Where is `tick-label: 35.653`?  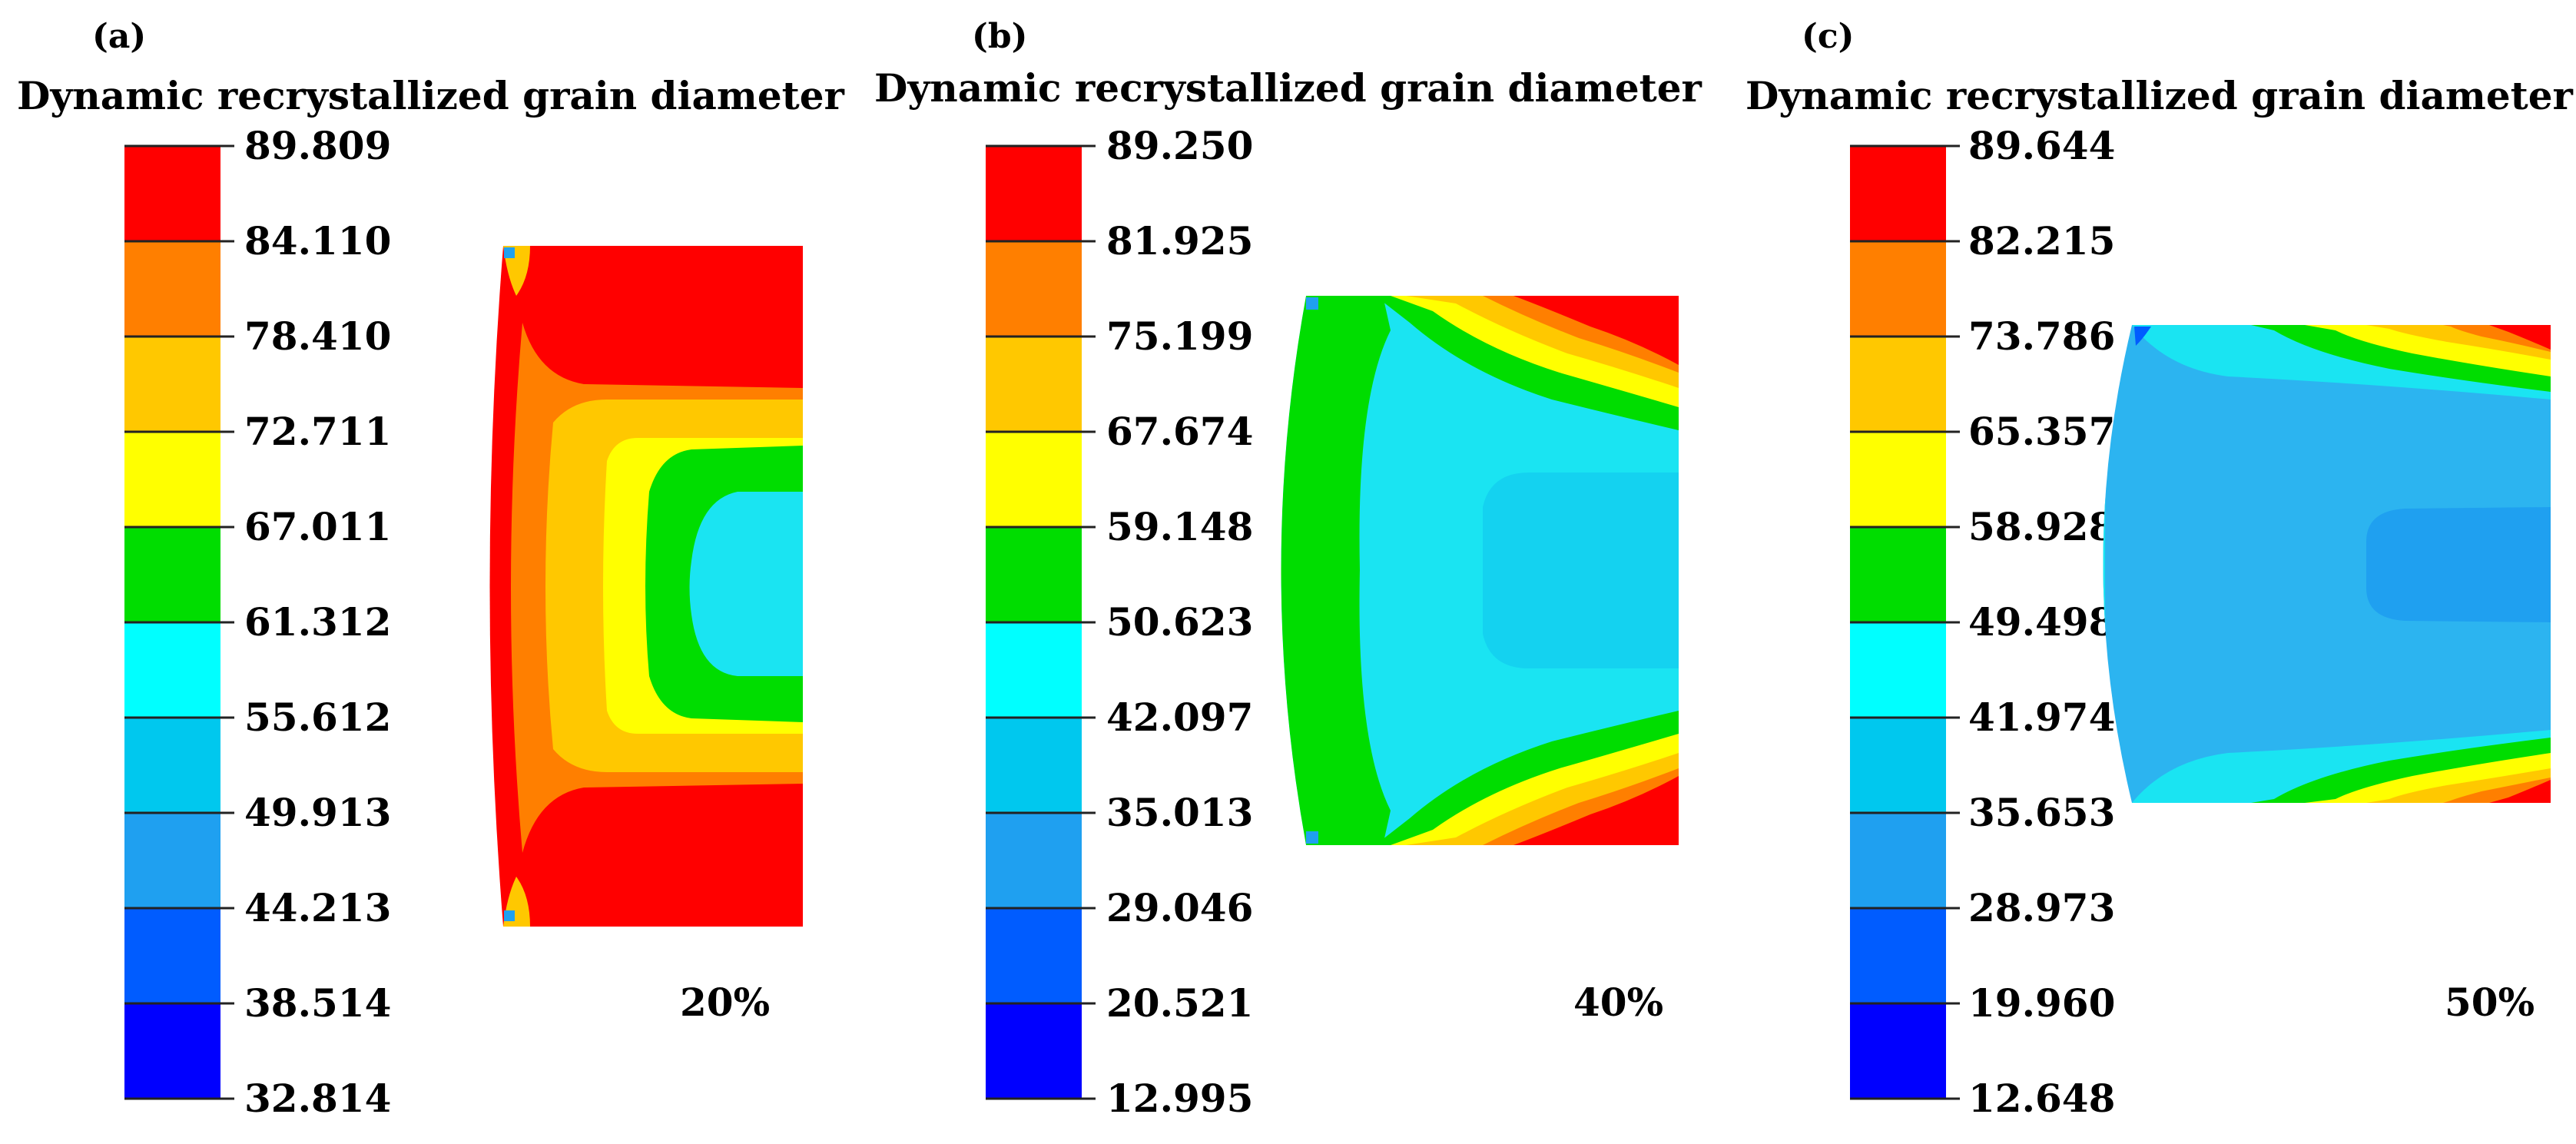 tick-label: 35.653 is located at coordinates (2041, 813).